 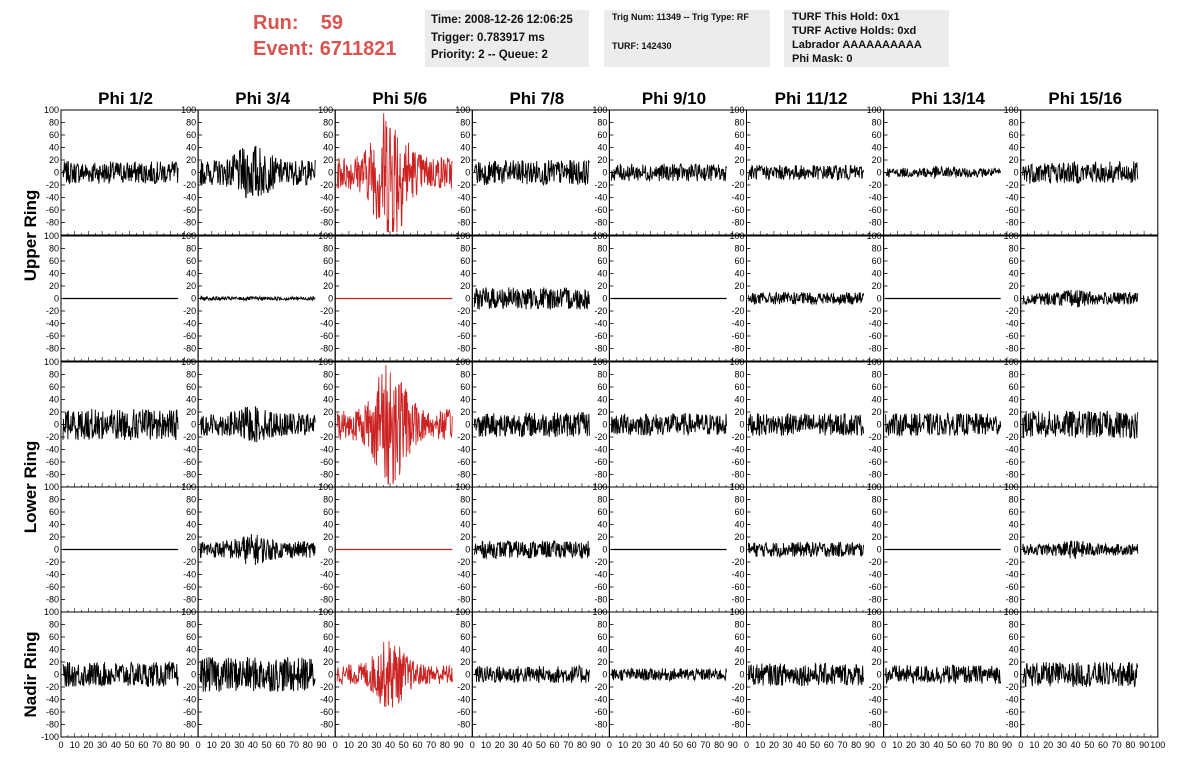 What do you see at coordinates (980, 745) in the screenshot?
I see `x-tick-label: 70` at bounding box center [980, 745].